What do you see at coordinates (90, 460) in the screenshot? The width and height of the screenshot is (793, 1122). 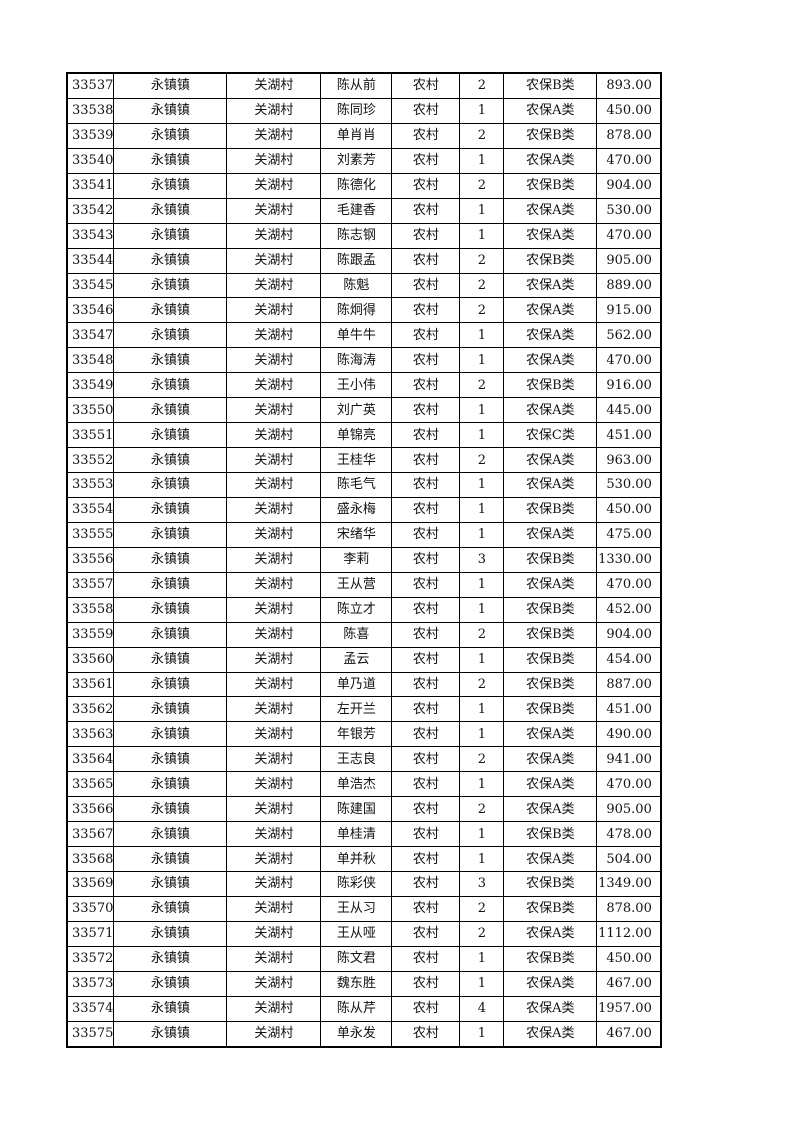 I see `record-id-cell: 33552` at bounding box center [90, 460].